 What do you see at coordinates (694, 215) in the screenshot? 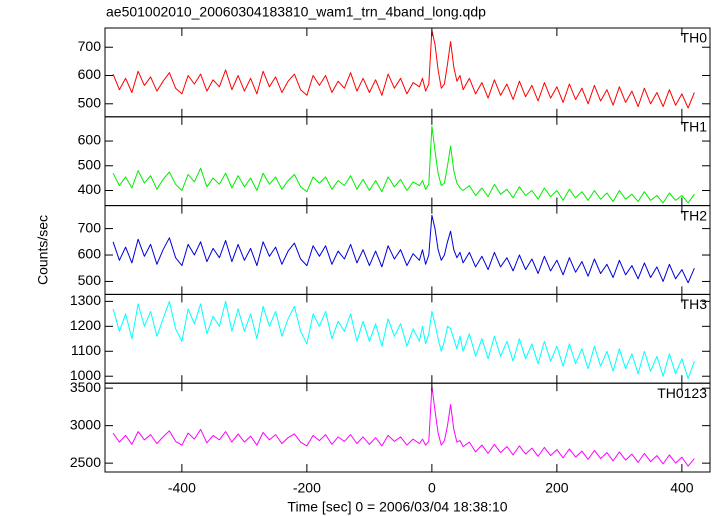
I see `panel-label: TH2` at bounding box center [694, 215].